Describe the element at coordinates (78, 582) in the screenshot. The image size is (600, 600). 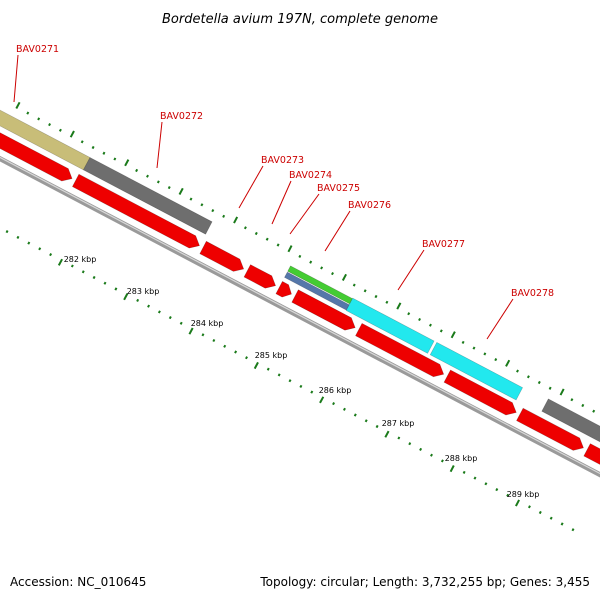
I see `accession-text: Accession: NC_010645` at that location.